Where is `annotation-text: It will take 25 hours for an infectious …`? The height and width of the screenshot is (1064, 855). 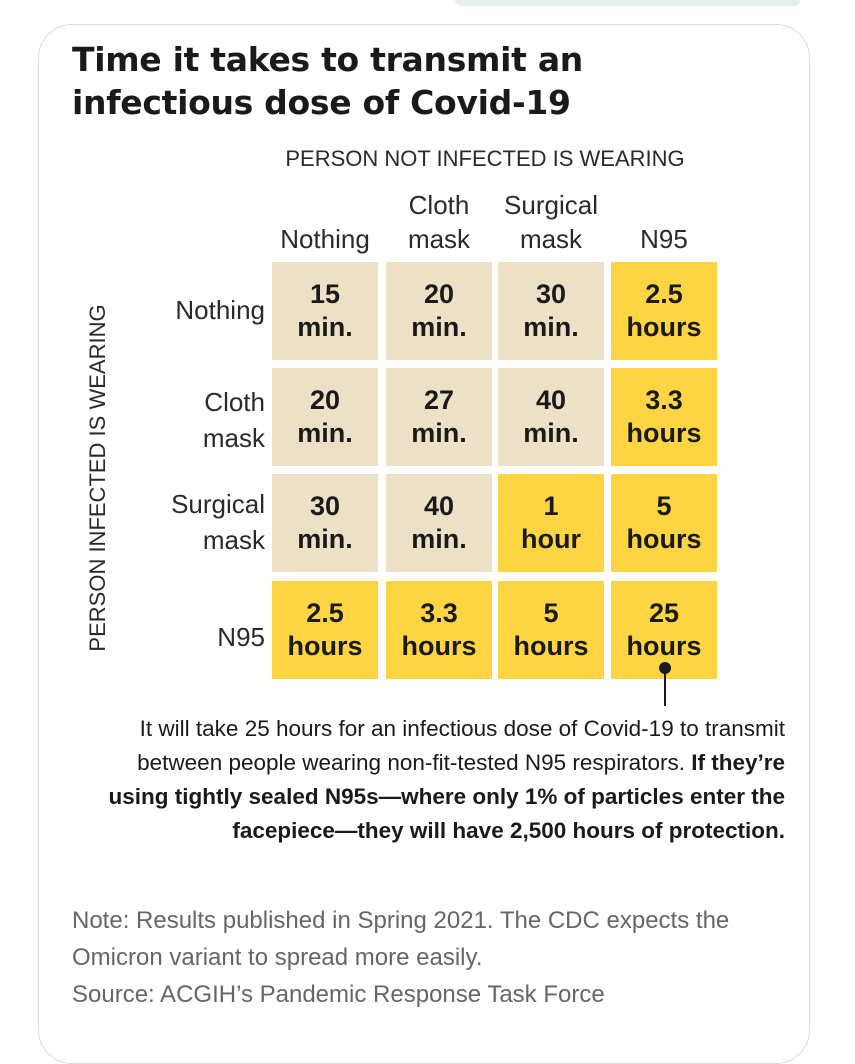 annotation-text: It will take 25 hours for an infectious … is located at coordinates (435, 780).